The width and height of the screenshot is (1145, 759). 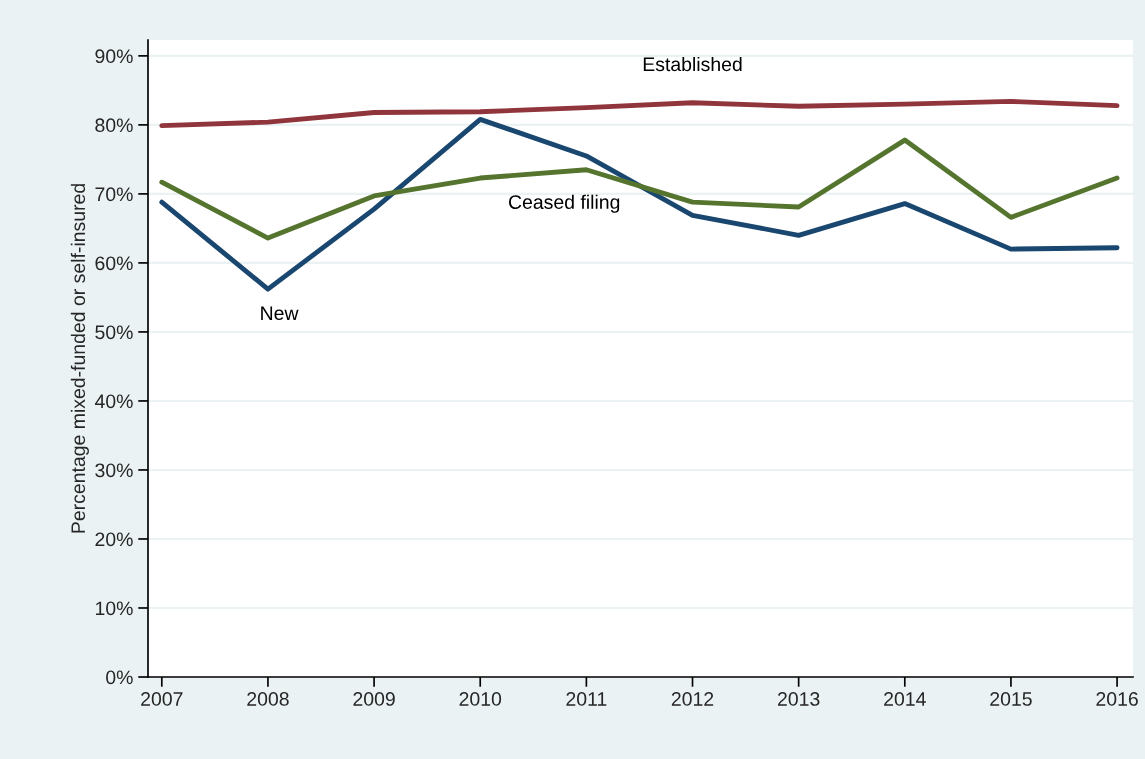 What do you see at coordinates (692, 699) in the screenshot?
I see `x-tick-label: 2012` at bounding box center [692, 699].